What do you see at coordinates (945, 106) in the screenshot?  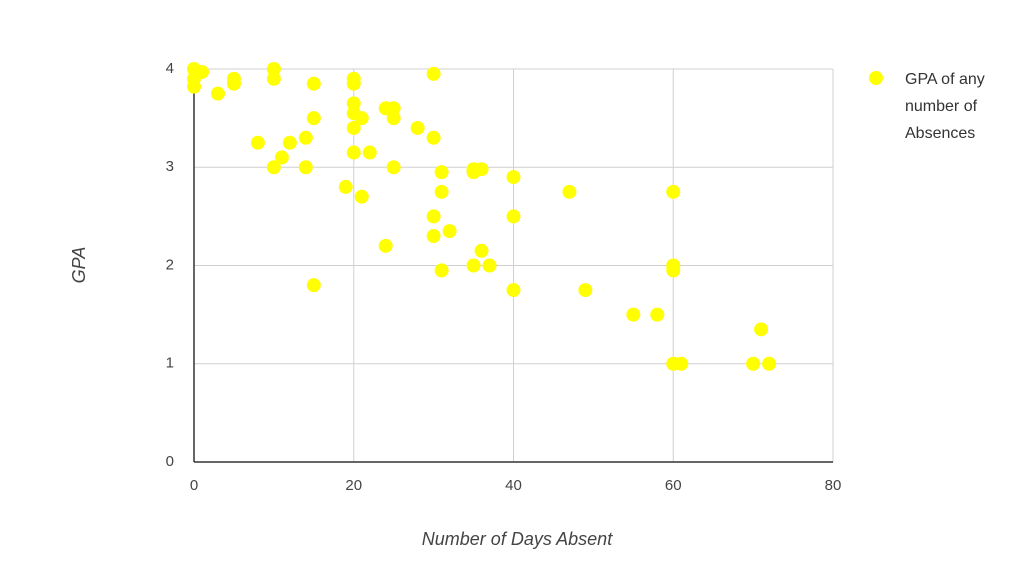 I see `legend-label: GPA of any number of Absences` at bounding box center [945, 106].